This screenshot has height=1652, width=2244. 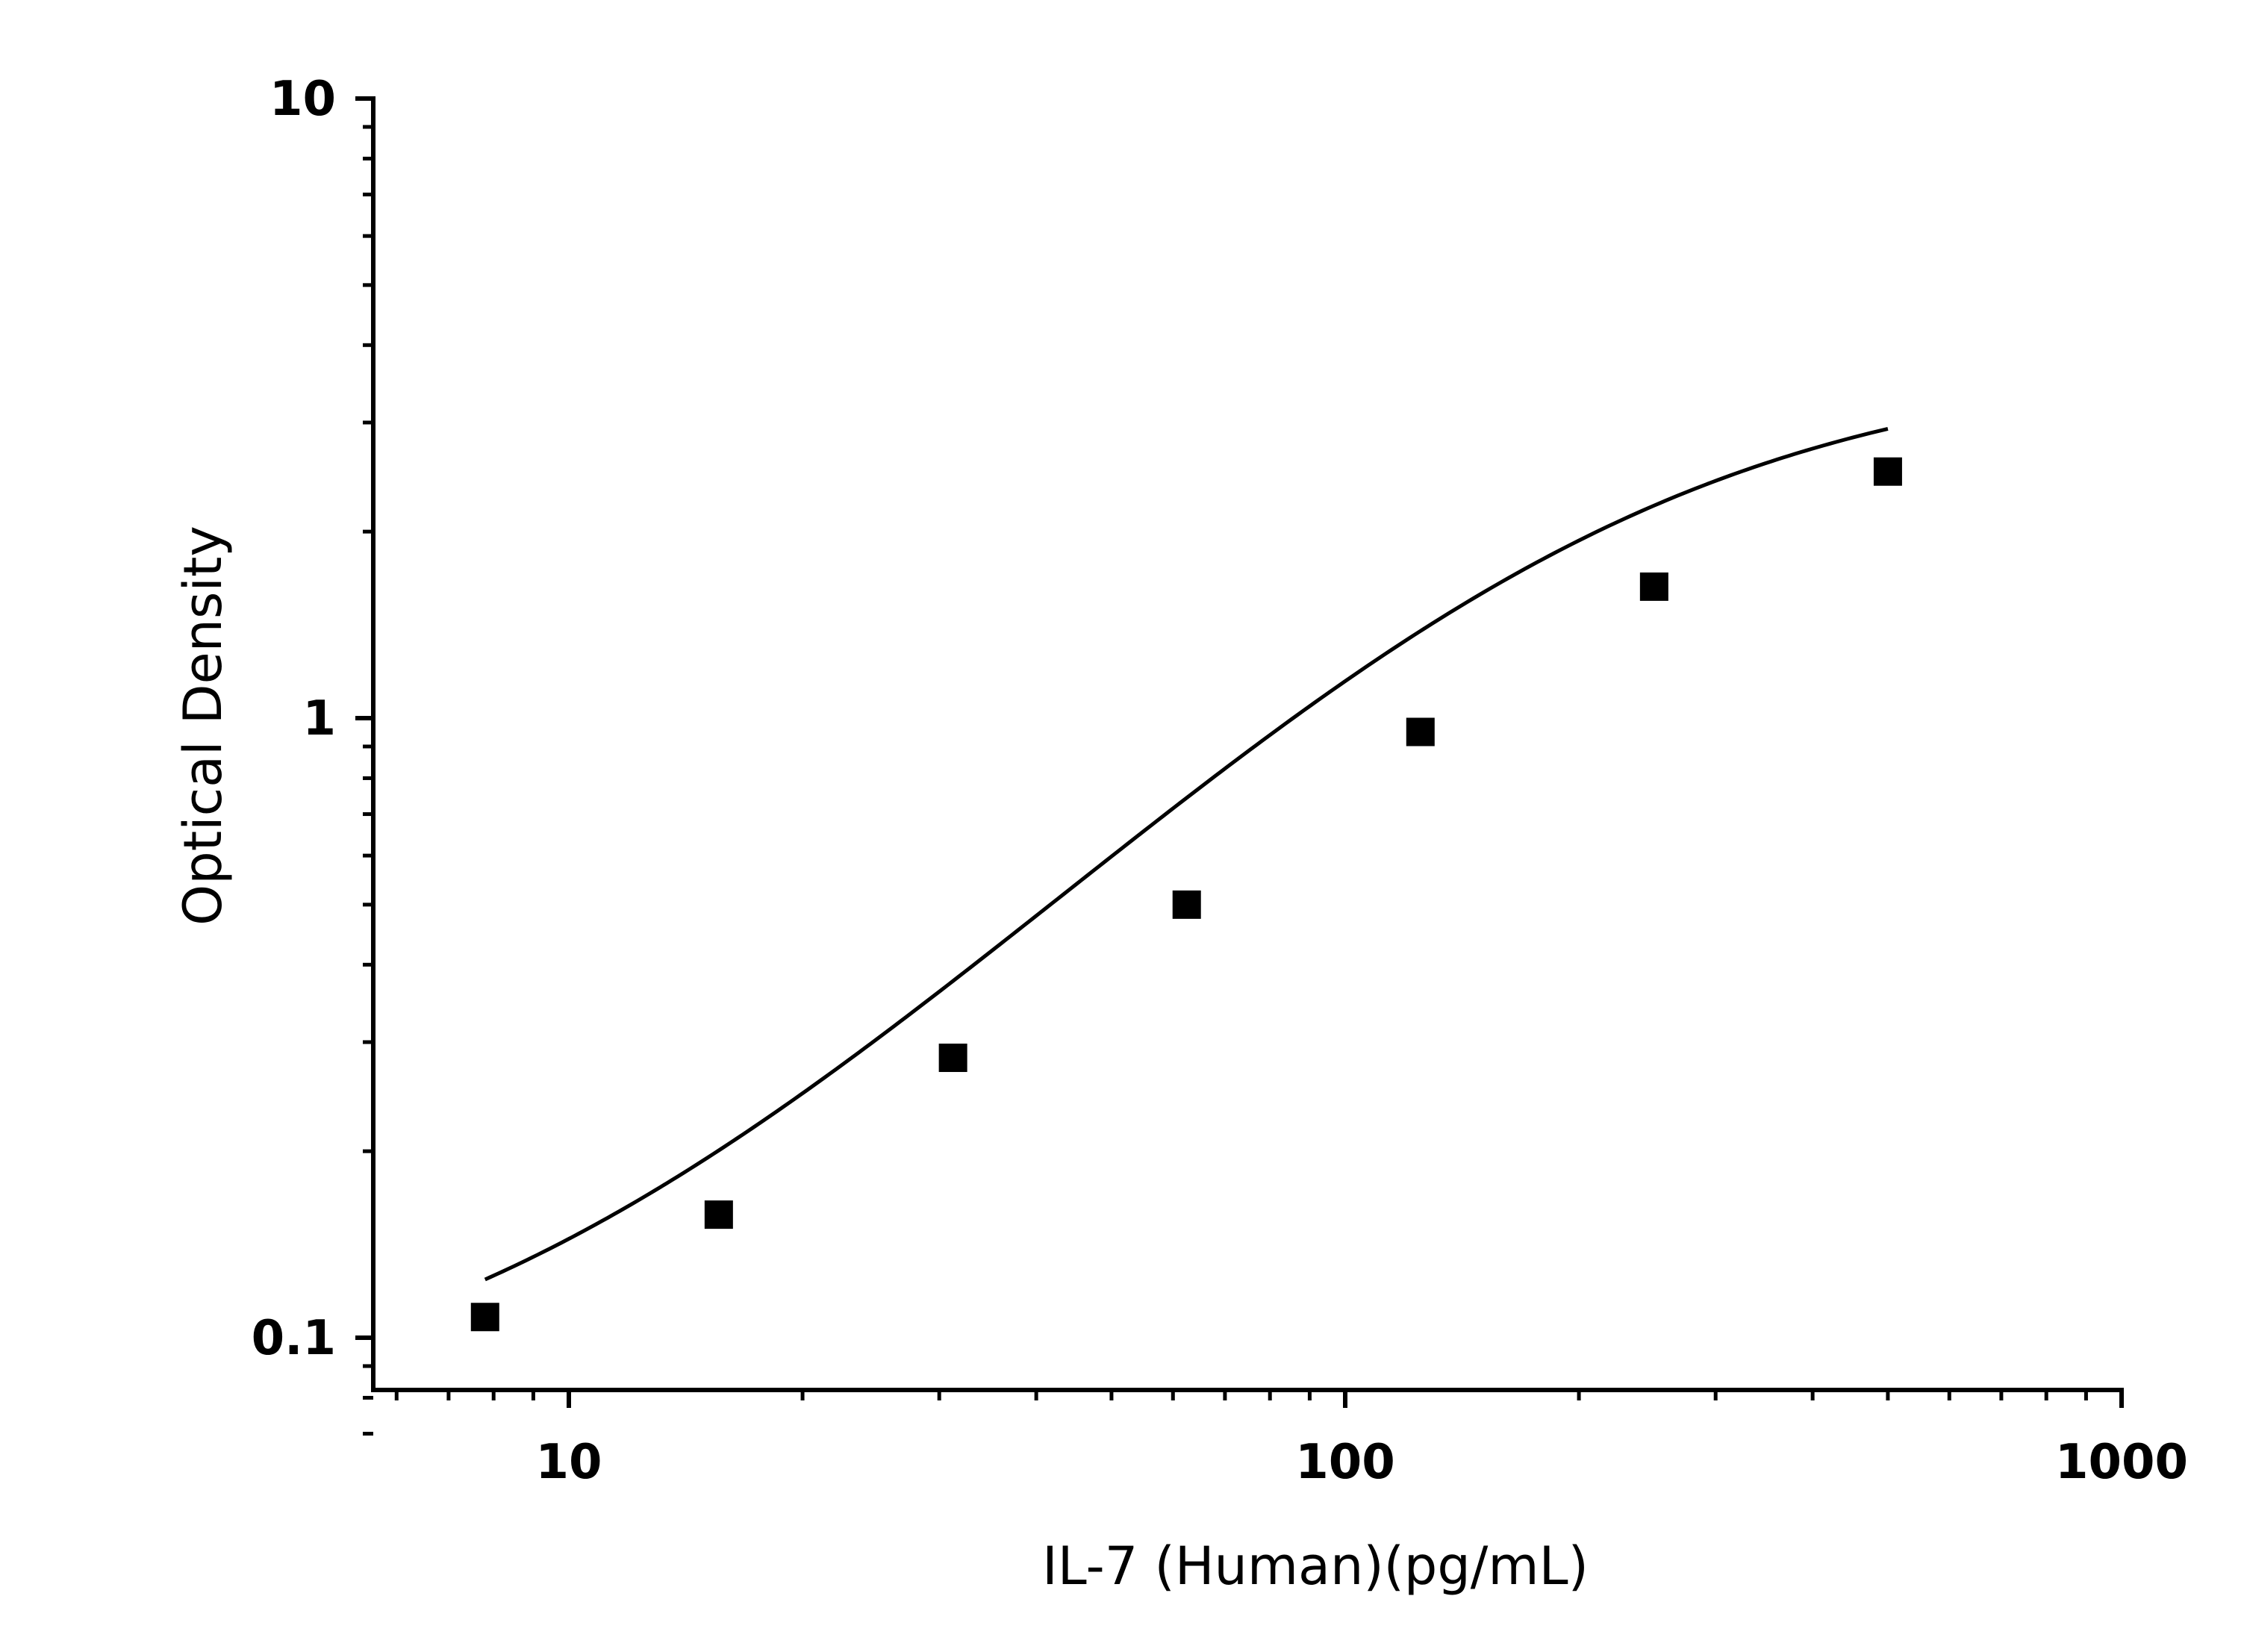 I want to click on x-axis-title: IL-7 (Human)(pg/mL), so click(x=1315, y=1567).